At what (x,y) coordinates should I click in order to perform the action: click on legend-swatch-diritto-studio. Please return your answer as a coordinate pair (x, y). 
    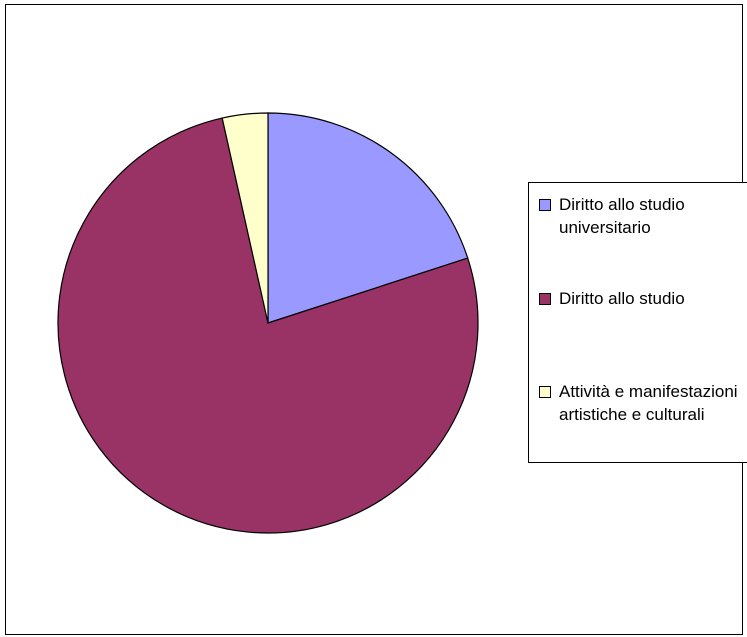
    Looking at the image, I should click on (545, 299).